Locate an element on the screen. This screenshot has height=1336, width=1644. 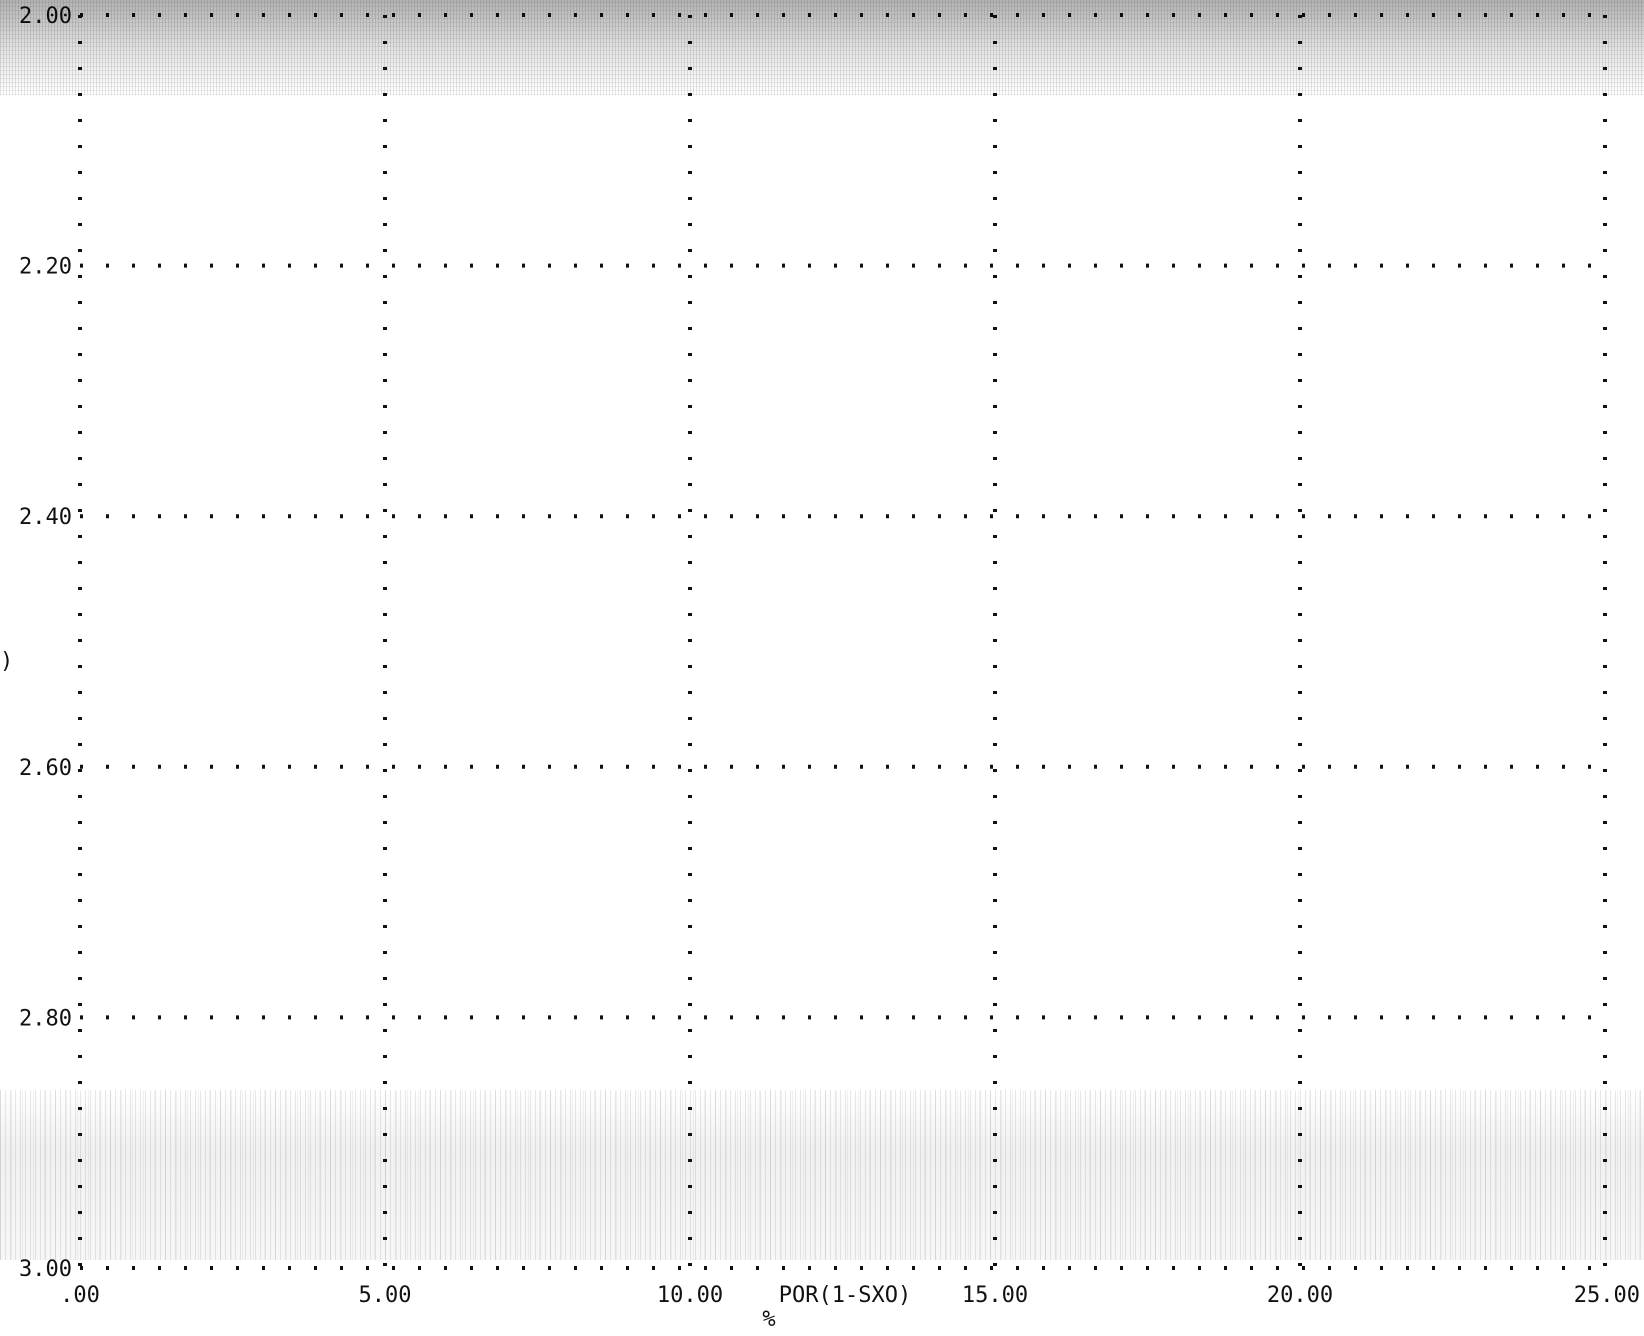
y-tick-label-3: 2.60 is located at coordinates (45, 768).